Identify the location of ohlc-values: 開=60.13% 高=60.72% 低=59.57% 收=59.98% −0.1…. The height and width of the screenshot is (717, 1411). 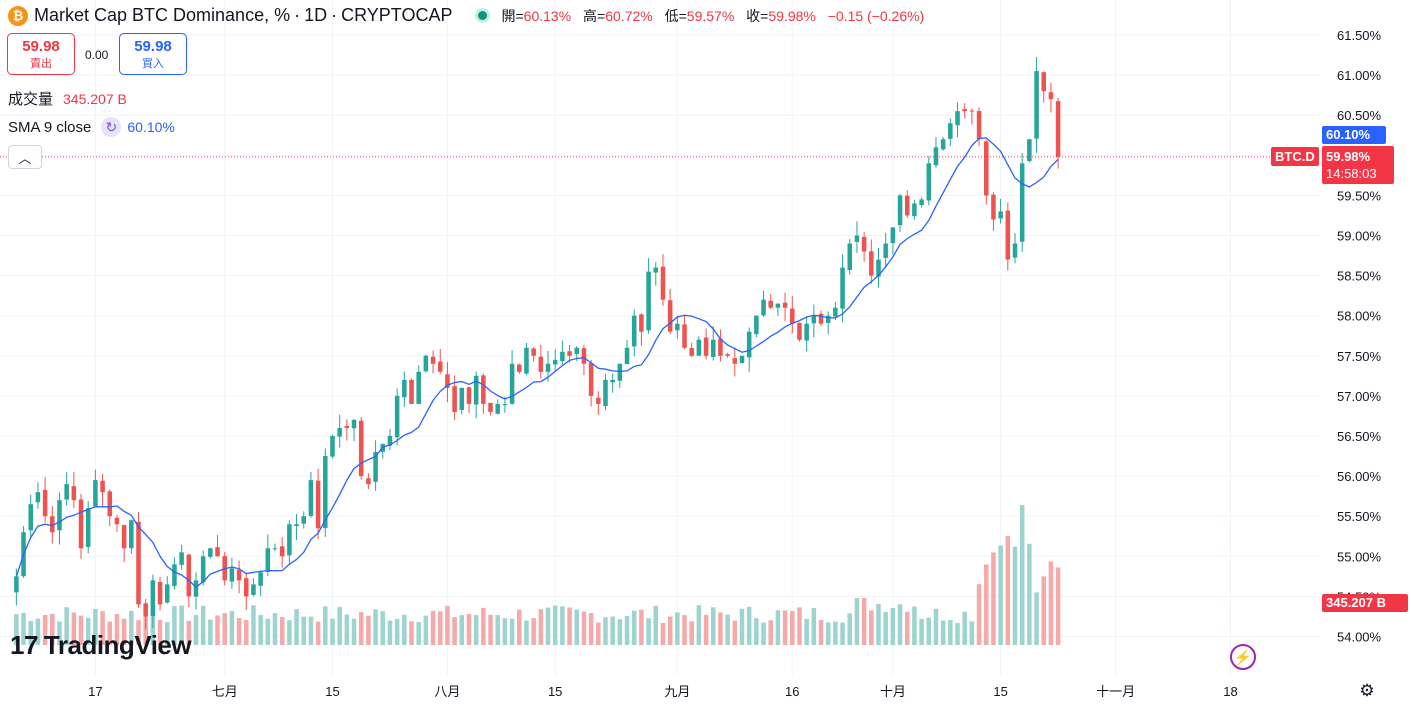
(712, 16).